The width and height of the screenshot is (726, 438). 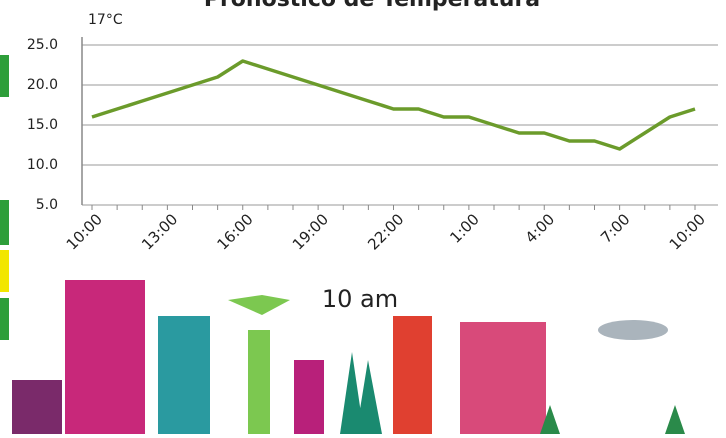 I want to click on y-tick-label: 5.0, so click(x=47, y=205).